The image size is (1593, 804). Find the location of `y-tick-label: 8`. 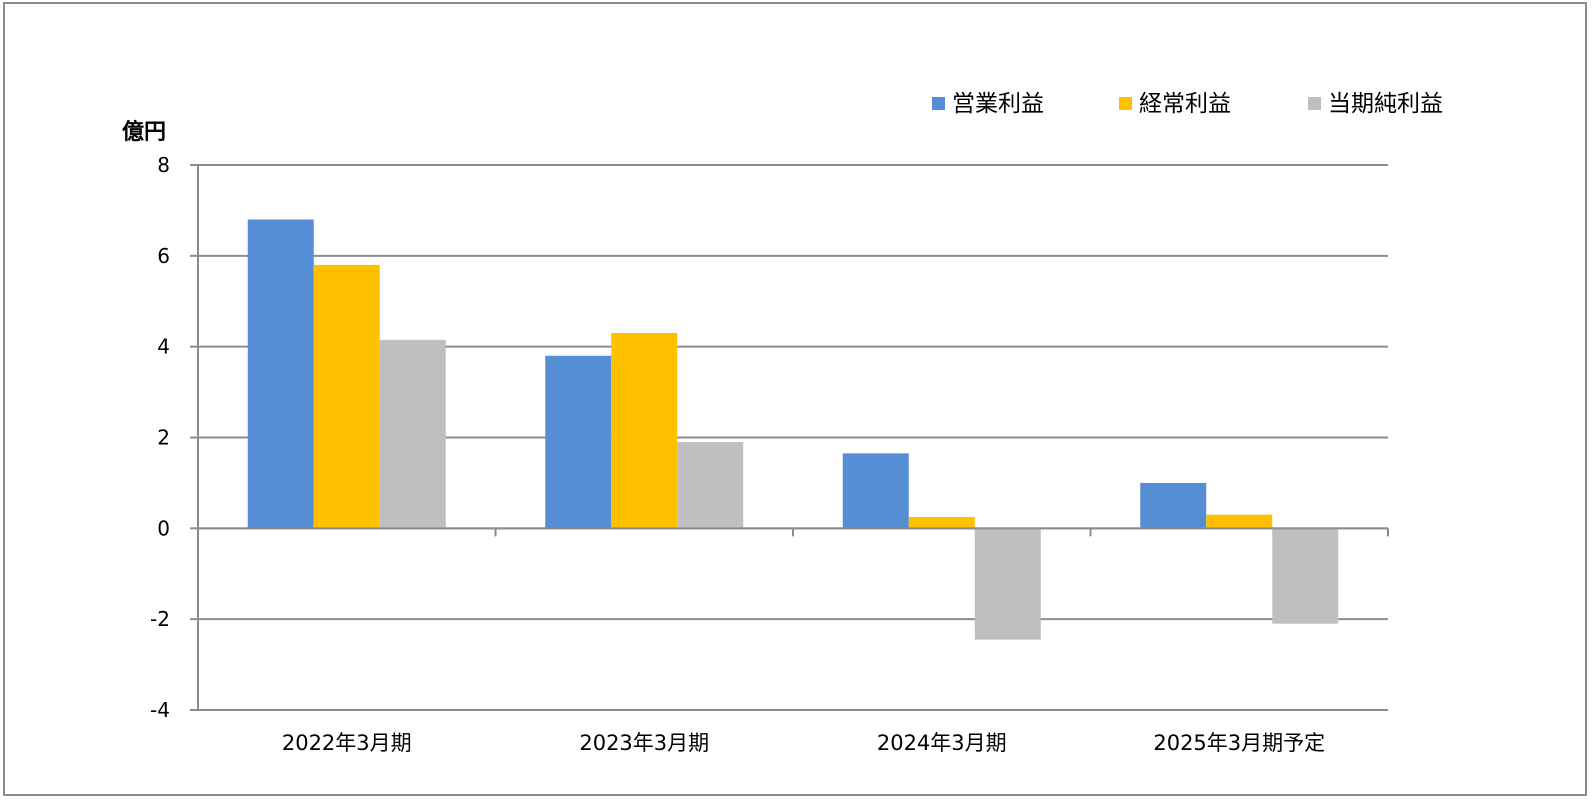

y-tick-label: 8 is located at coordinates (163, 165).